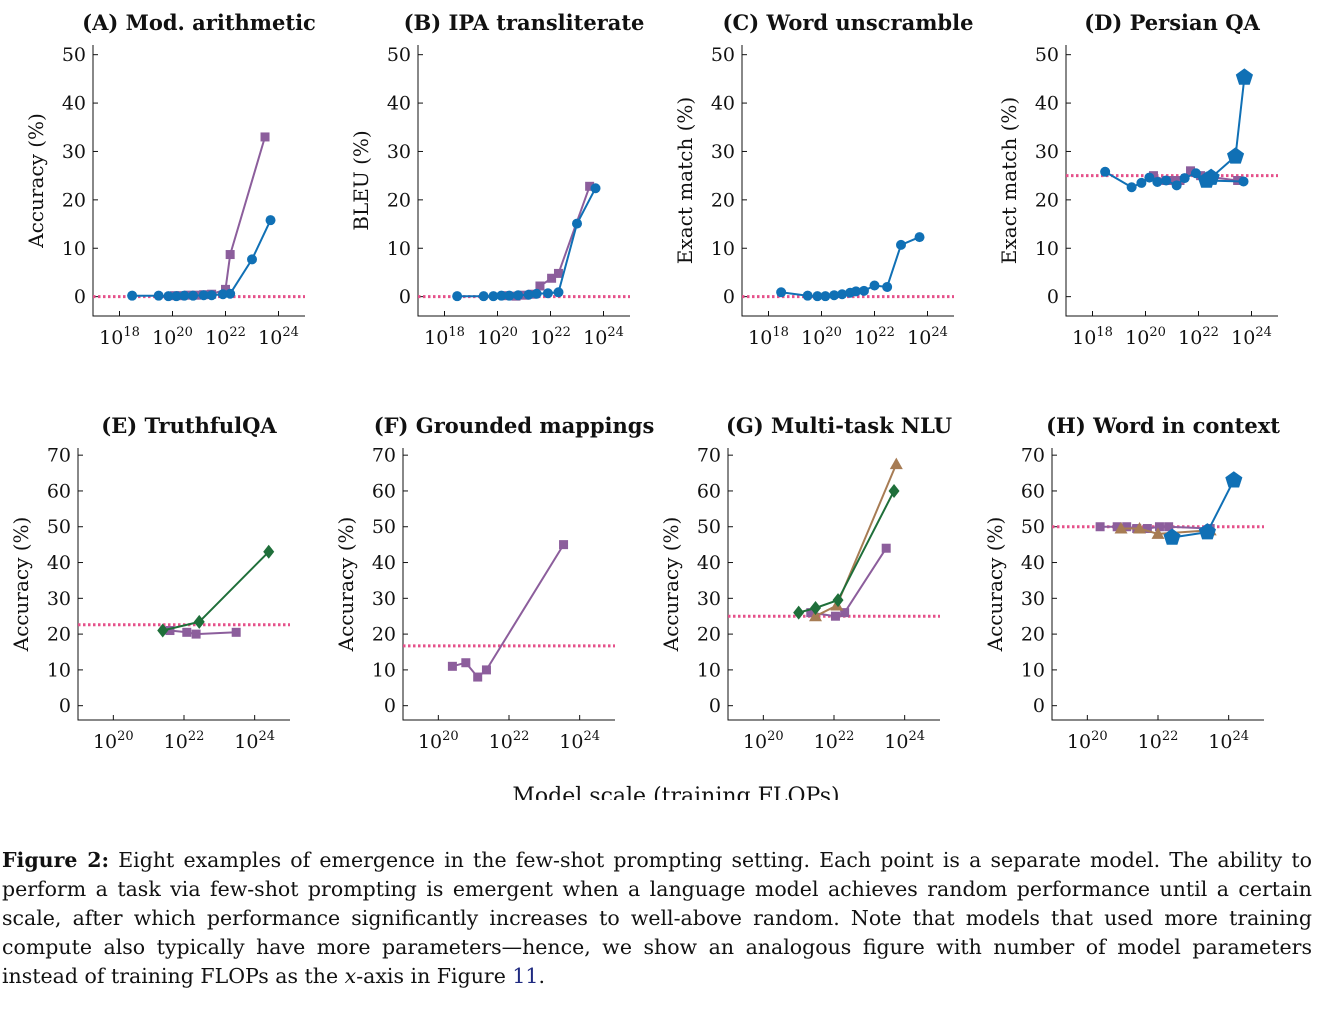 The height and width of the screenshot is (1015, 1324). I want to click on caption-text-2: -axis in Figure, so click(434, 976).